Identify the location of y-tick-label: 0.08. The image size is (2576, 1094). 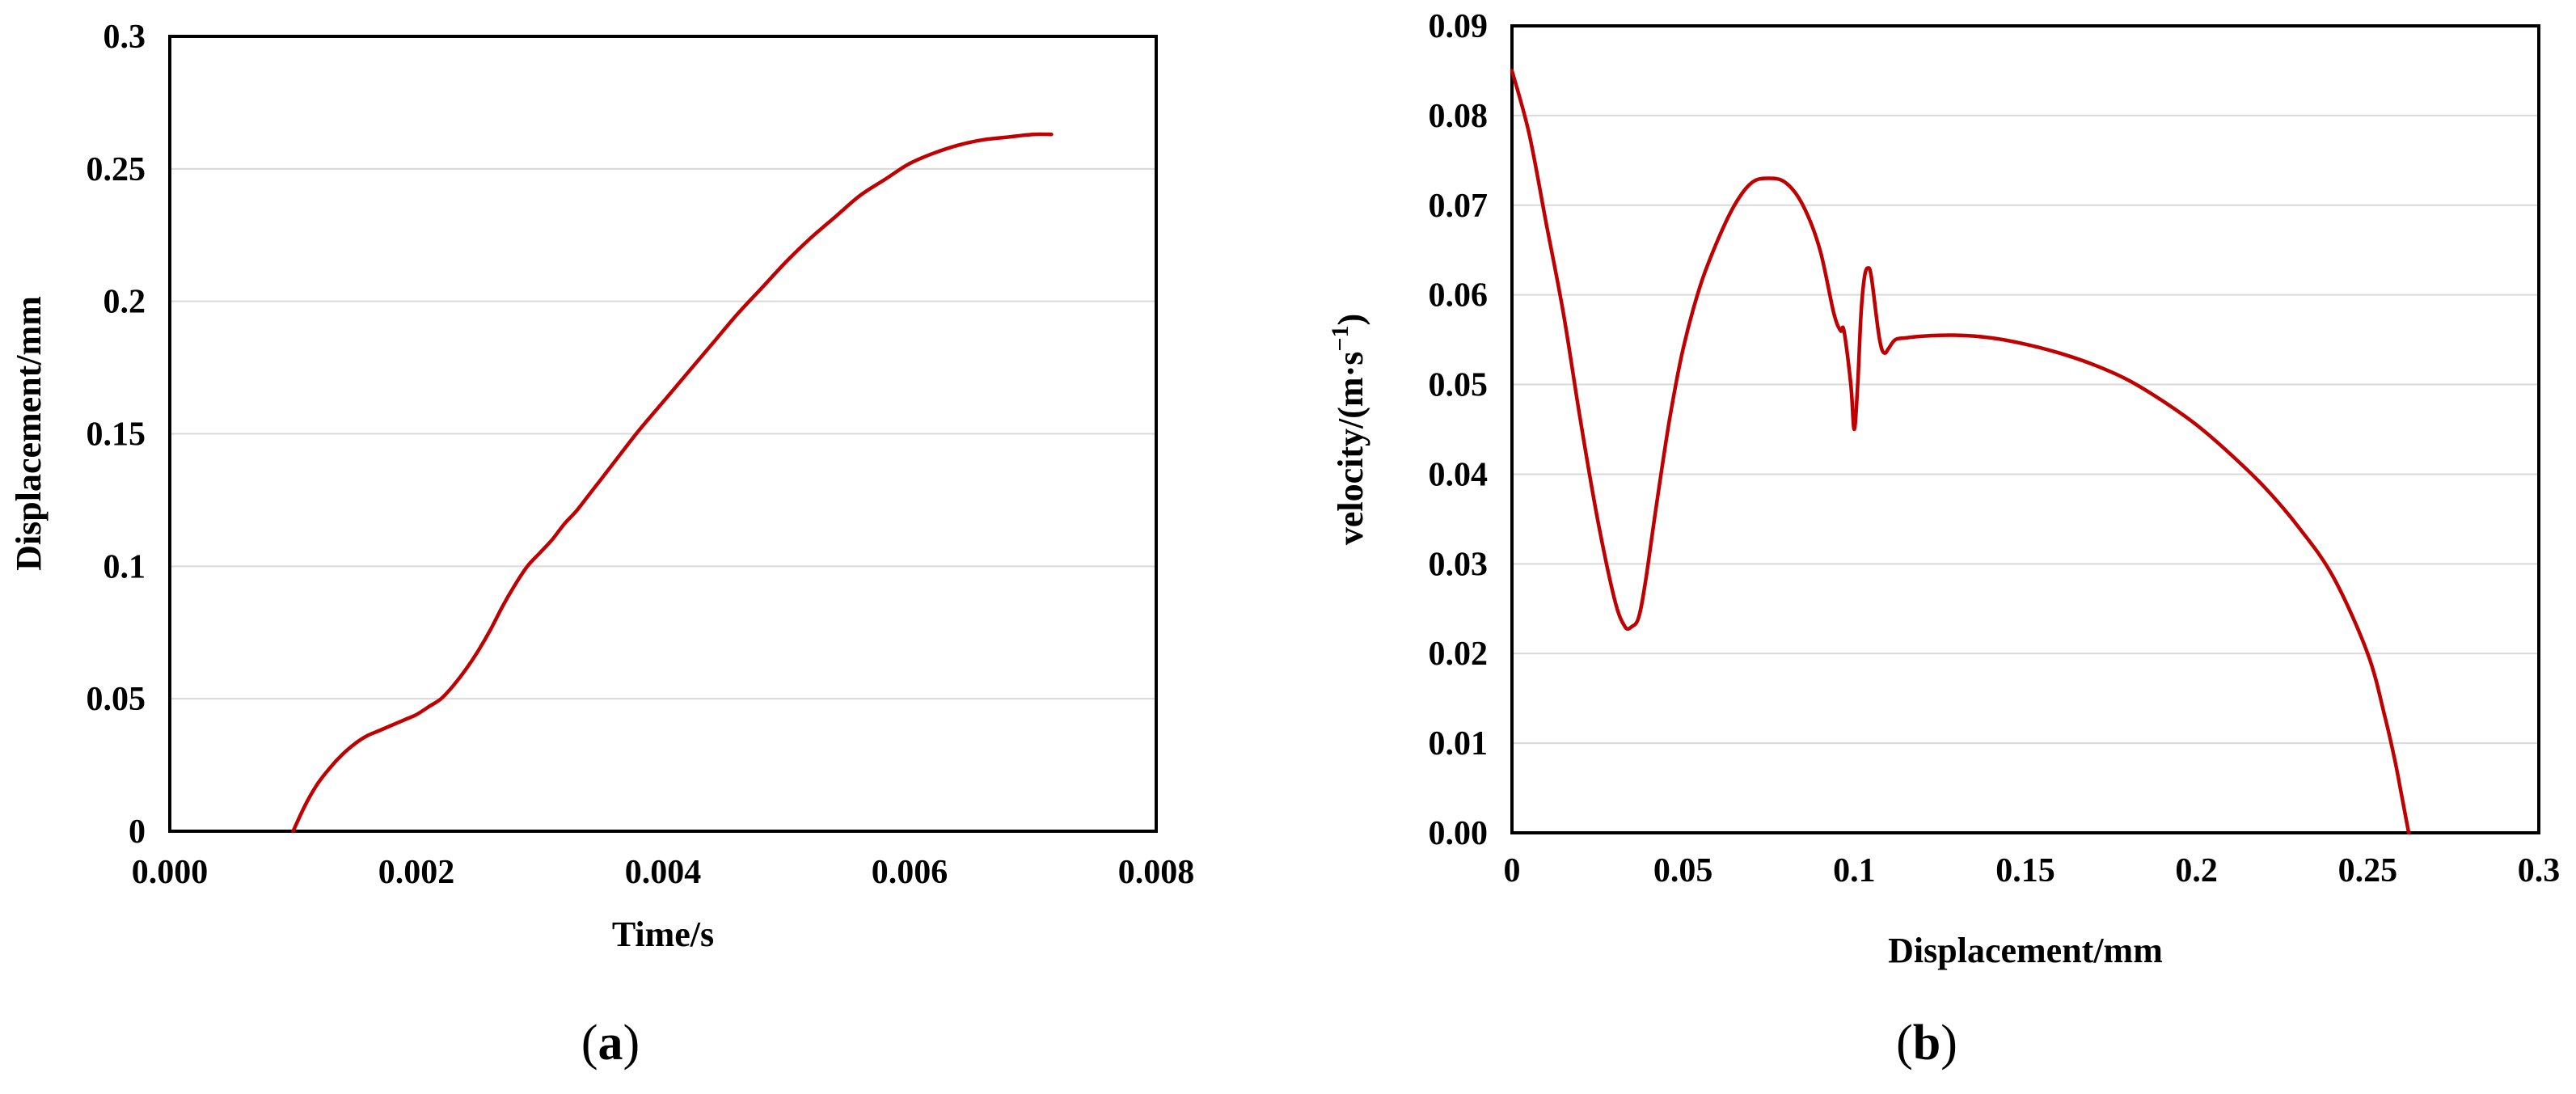
(1459, 116).